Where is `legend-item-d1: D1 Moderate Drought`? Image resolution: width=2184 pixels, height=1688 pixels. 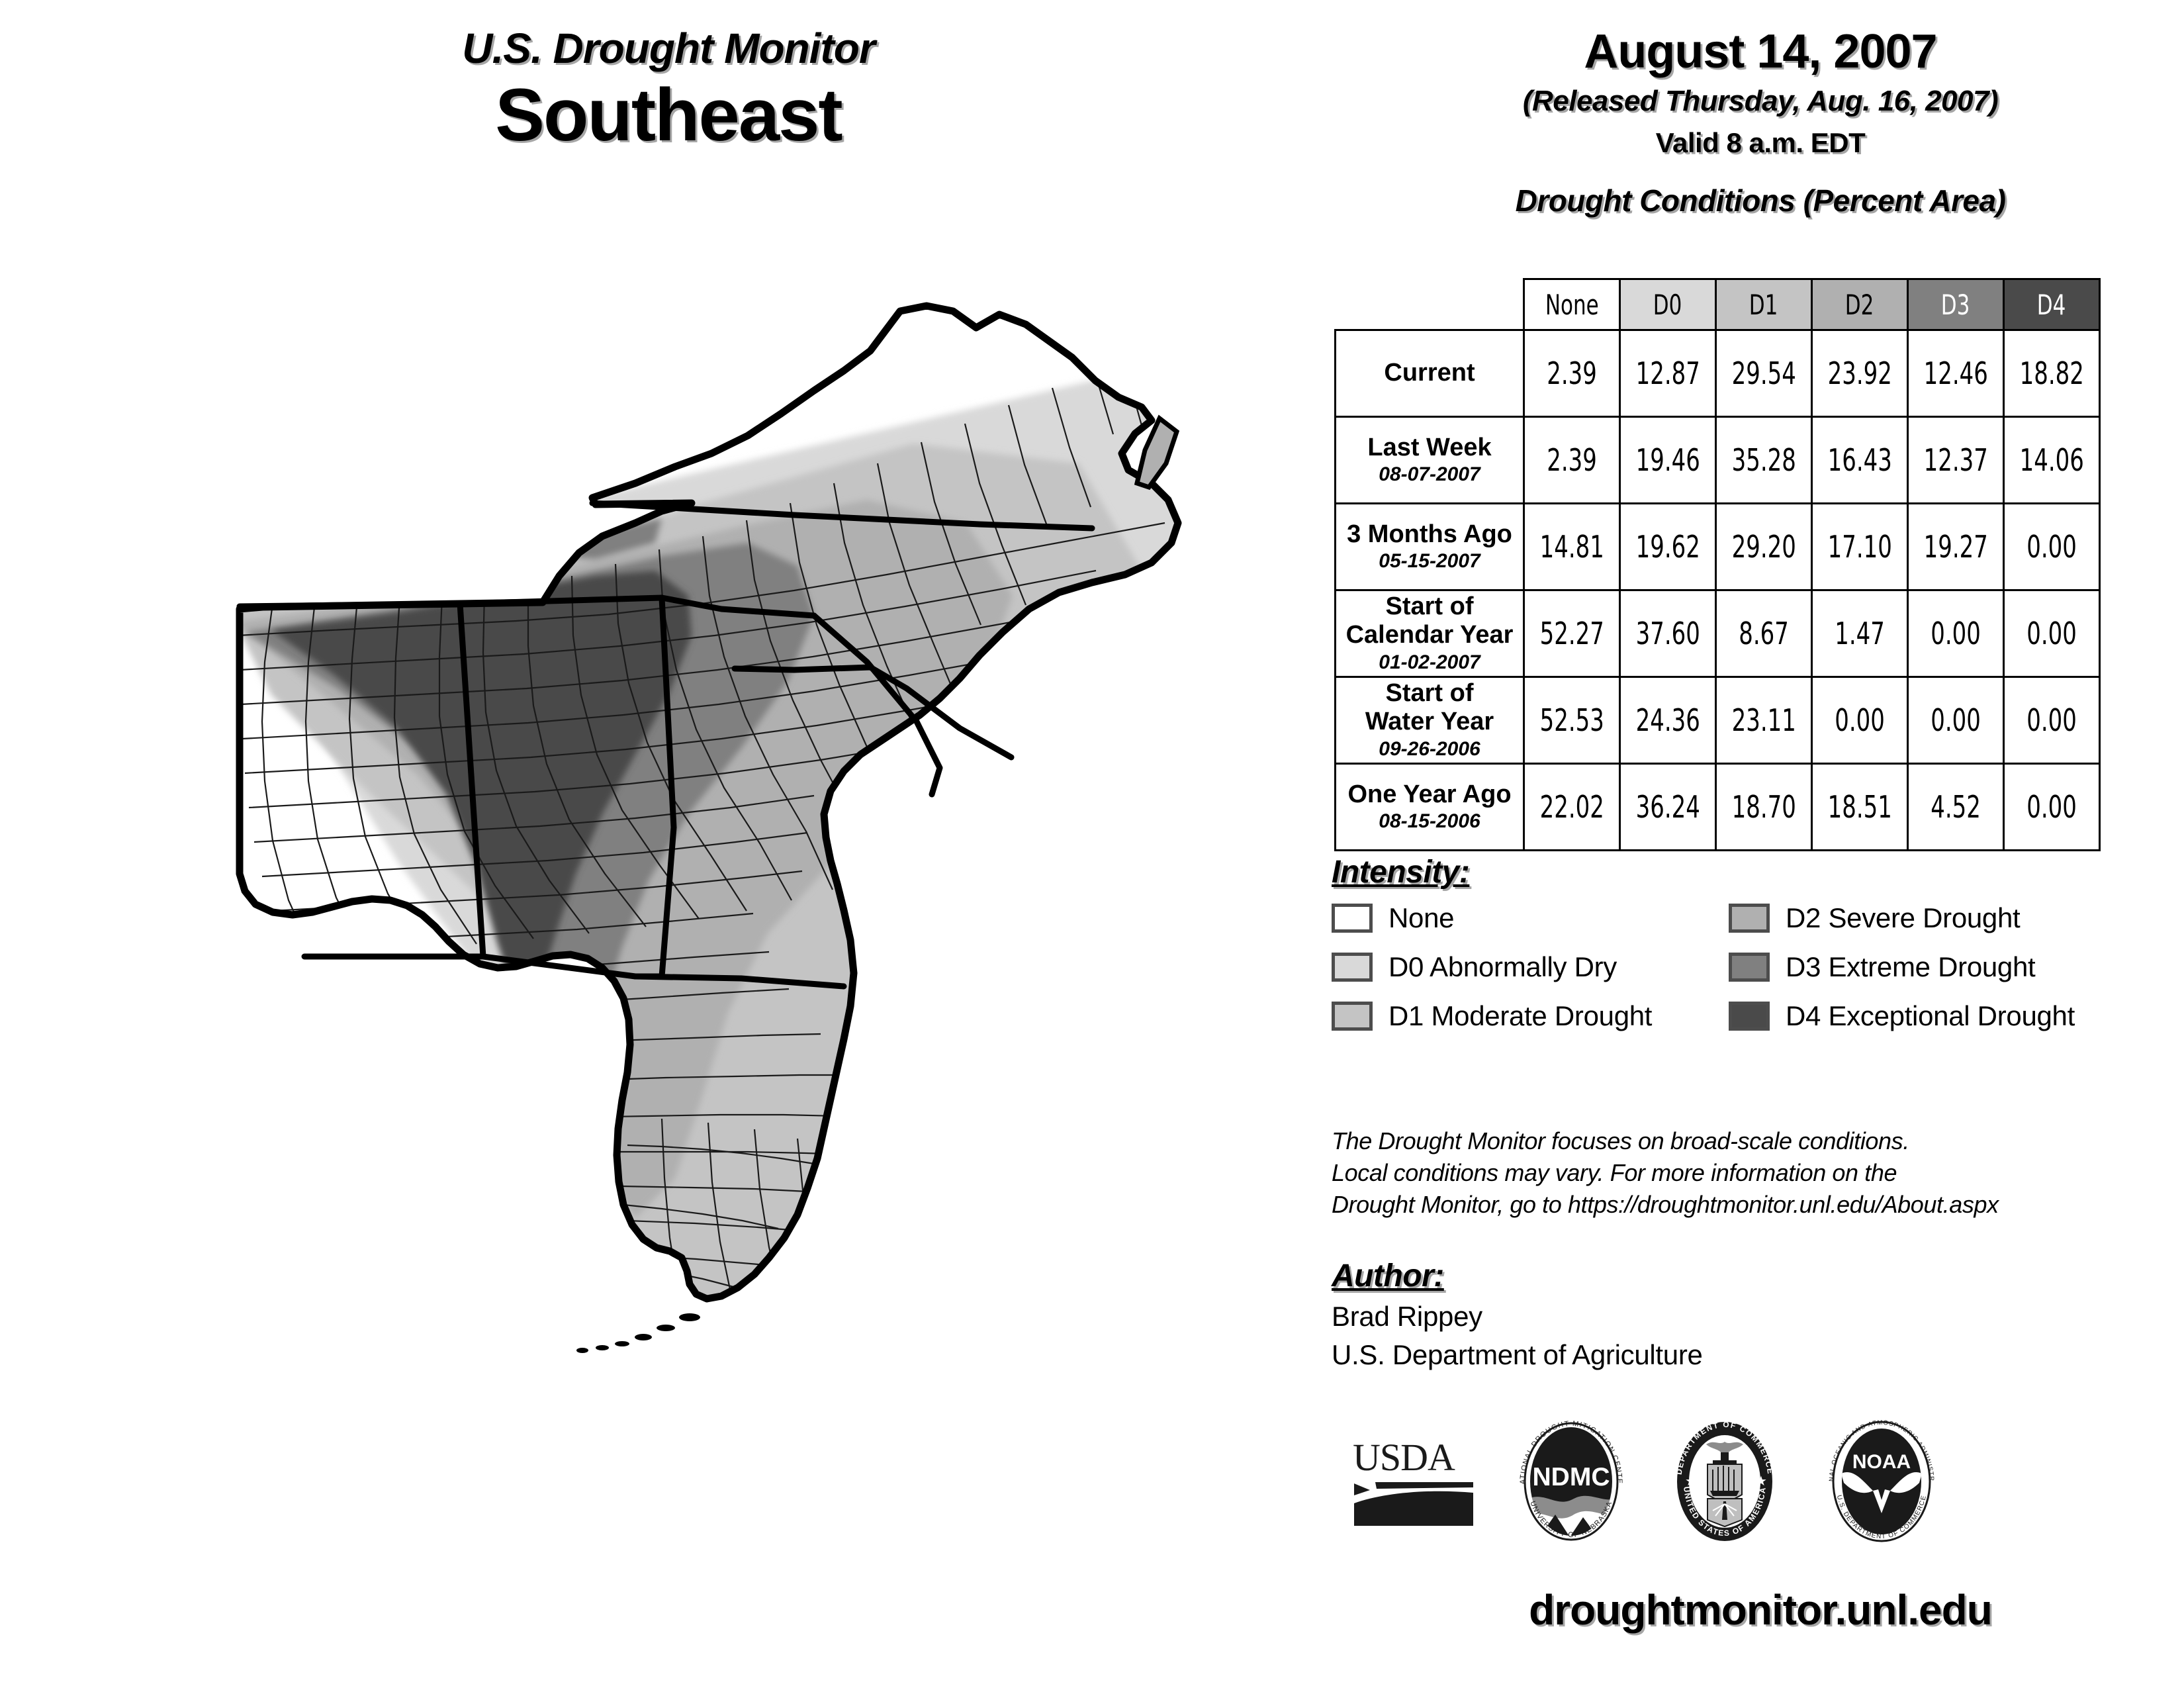
legend-item-d1: D1 Moderate Drought is located at coordinates (1530, 1016).